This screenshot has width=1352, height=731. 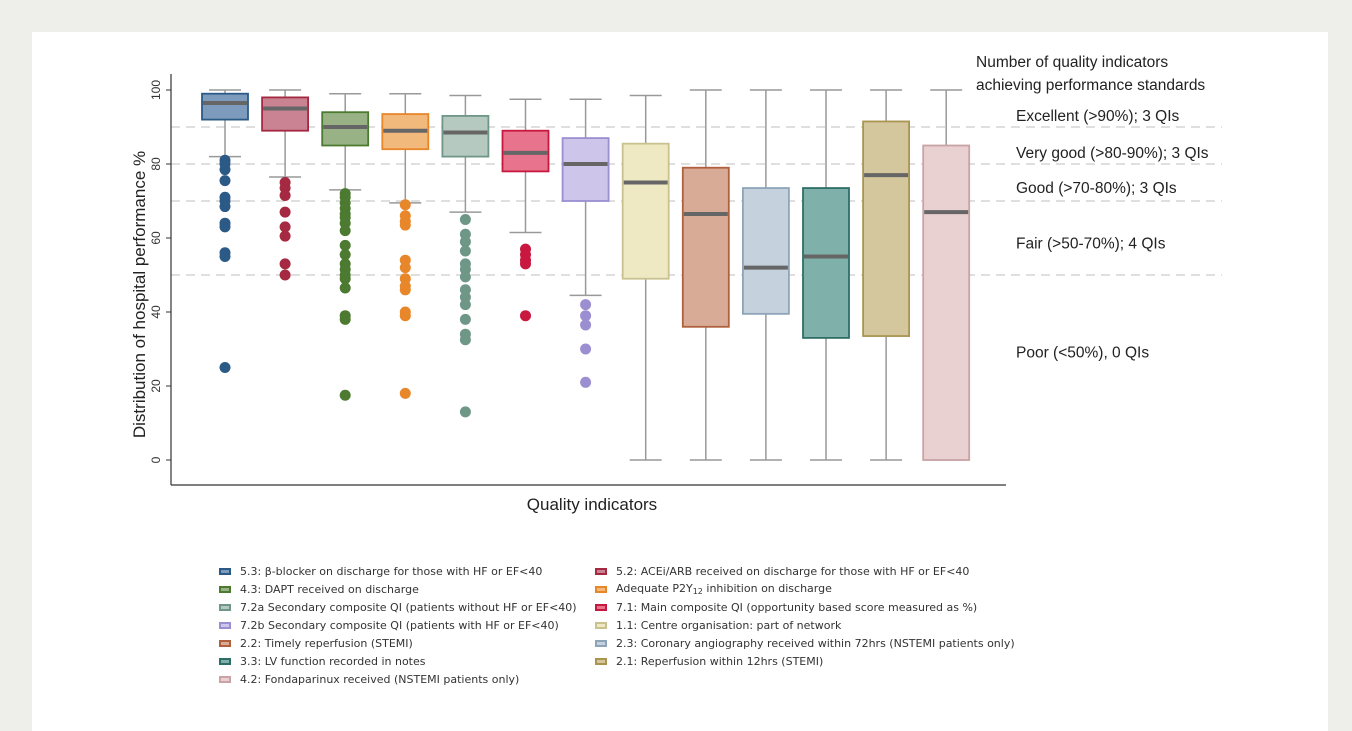 I want to click on legend-item: 2.2: Timely reperfusion (STEMI), so click(x=407, y=643).